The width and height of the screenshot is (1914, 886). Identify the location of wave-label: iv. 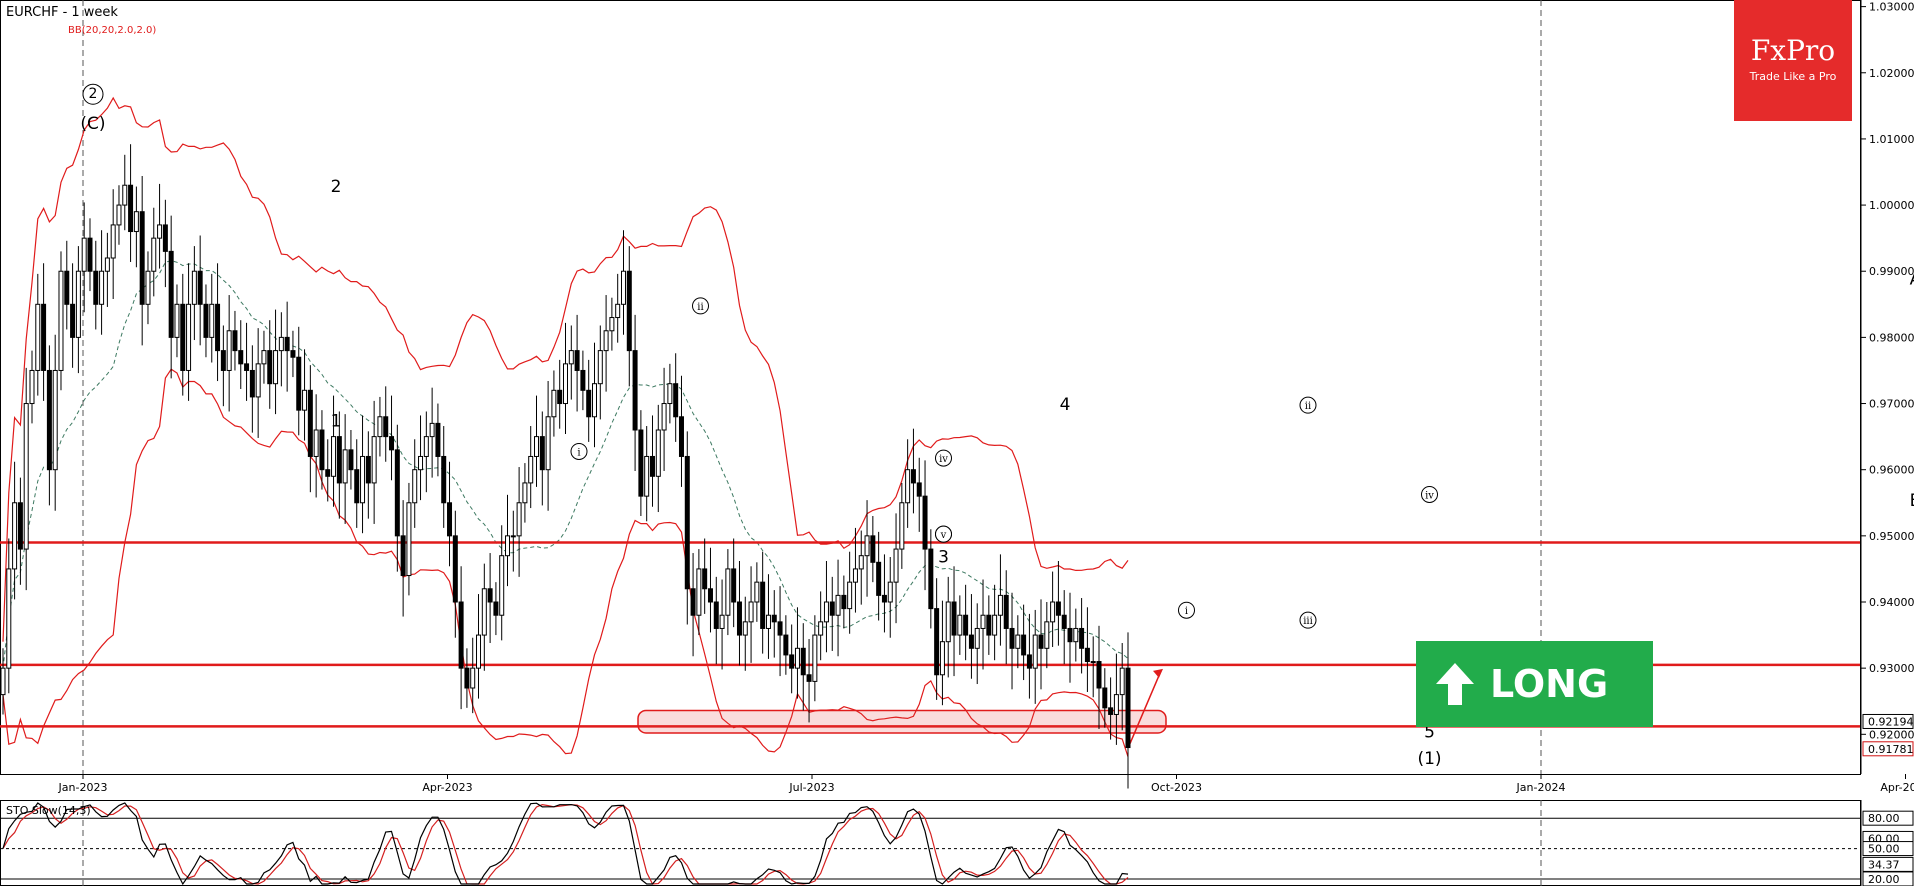
(943, 458).